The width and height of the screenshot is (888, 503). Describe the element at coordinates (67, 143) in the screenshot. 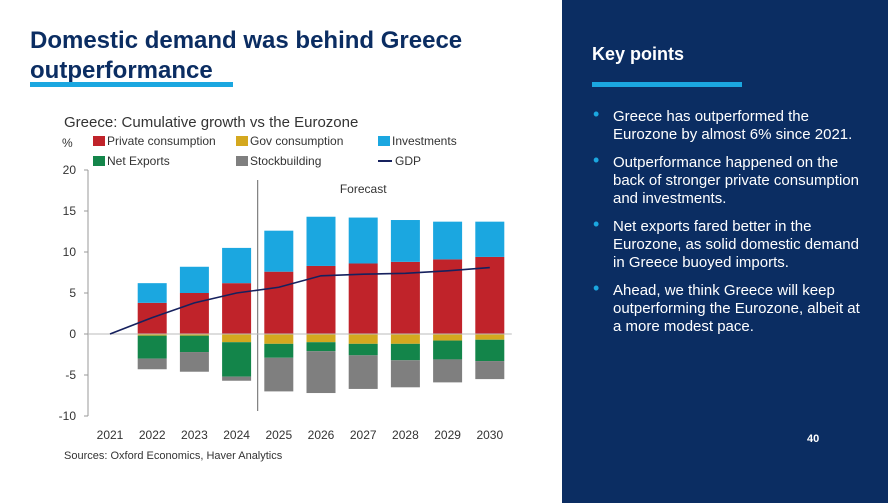

I see `y-axis-unit: %` at that location.